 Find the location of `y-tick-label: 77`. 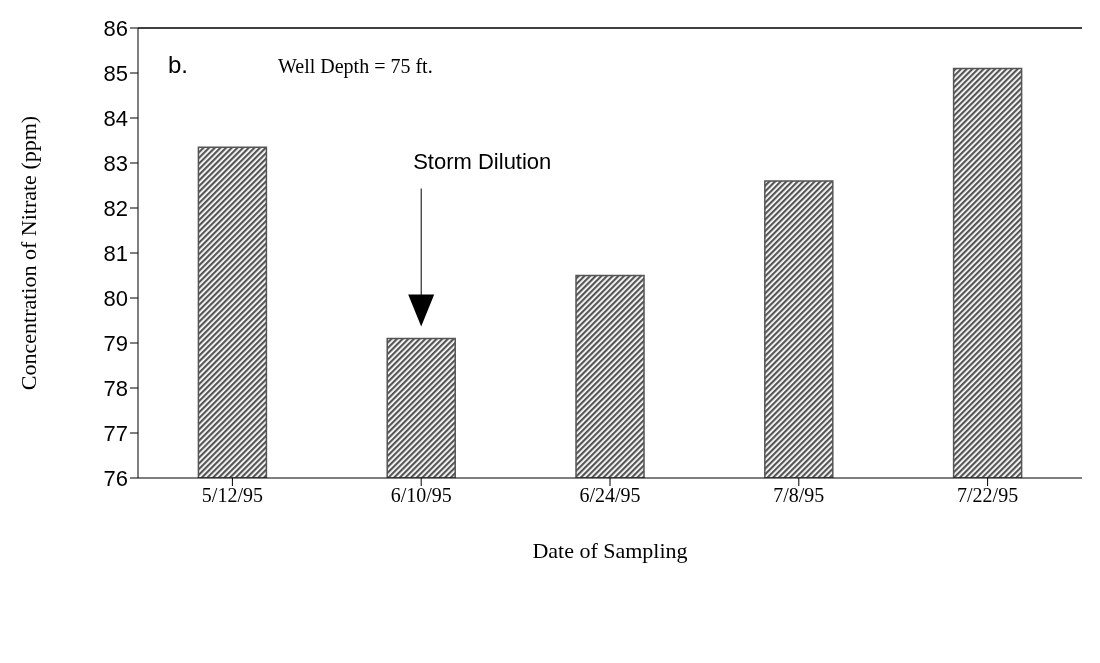

y-tick-label: 77 is located at coordinates (115, 433).